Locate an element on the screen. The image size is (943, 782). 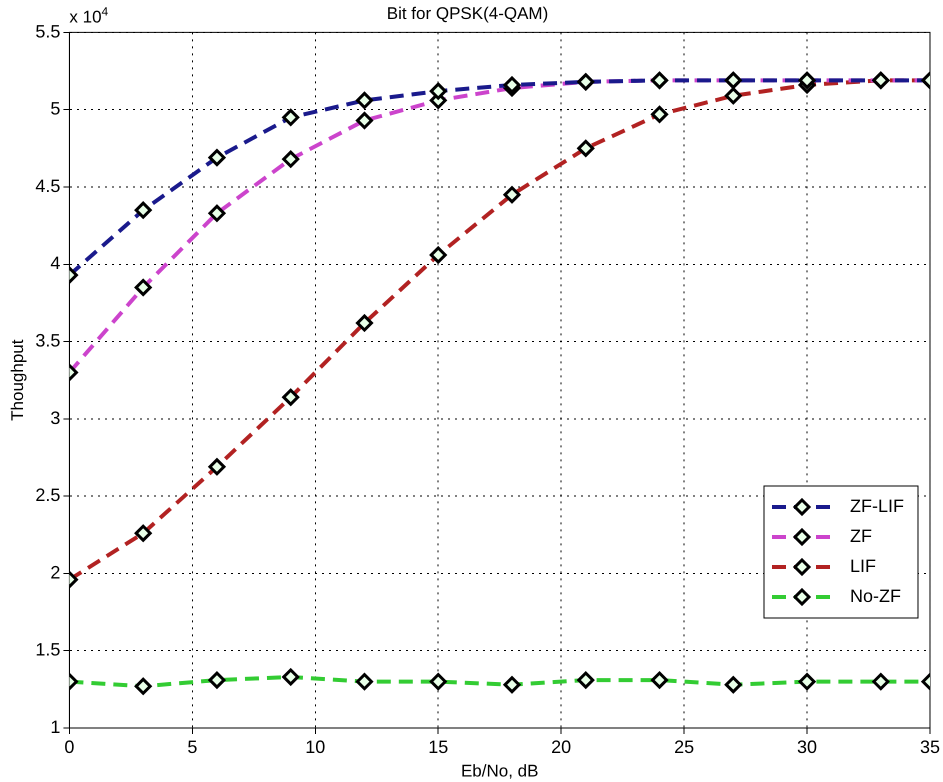
x-axis-title: Eb/No, dB is located at coordinates (499, 770).